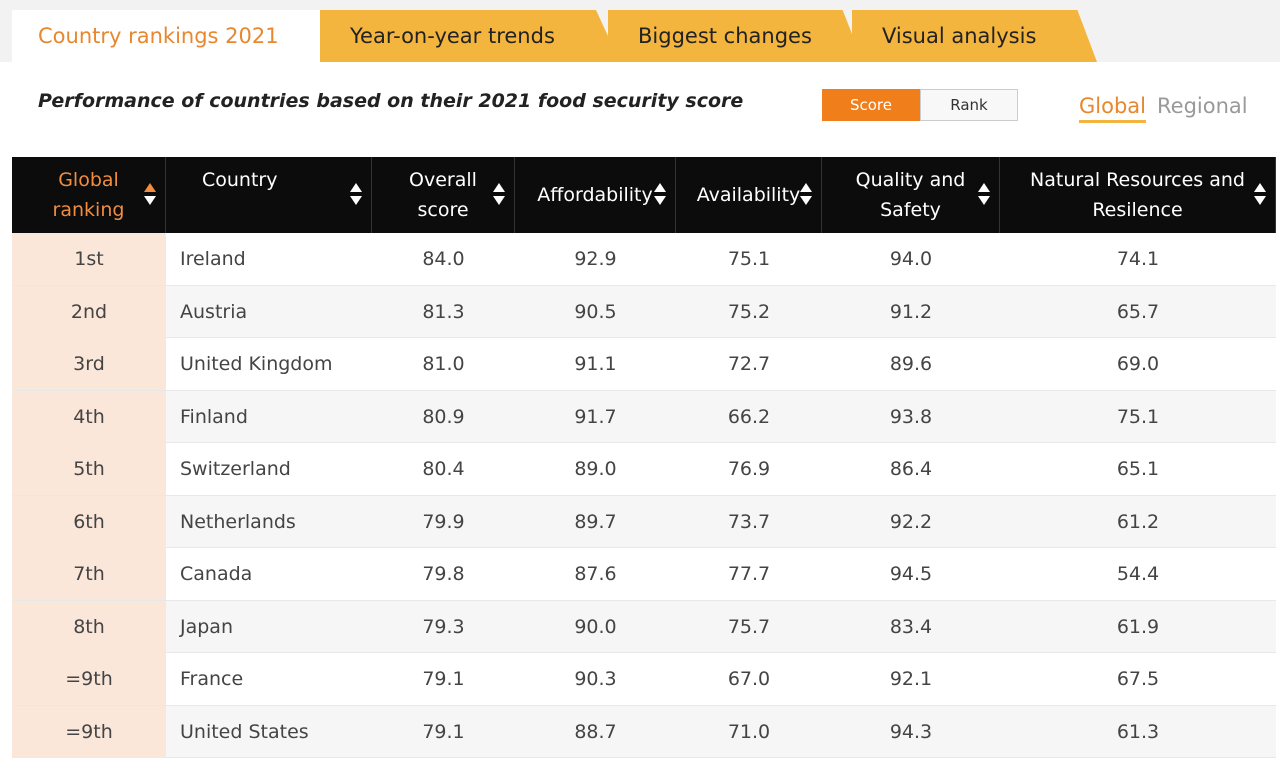 Image resolution: width=1280 pixels, height=760 pixels. I want to click on rank-cell: 2nd, so click(89, 311).